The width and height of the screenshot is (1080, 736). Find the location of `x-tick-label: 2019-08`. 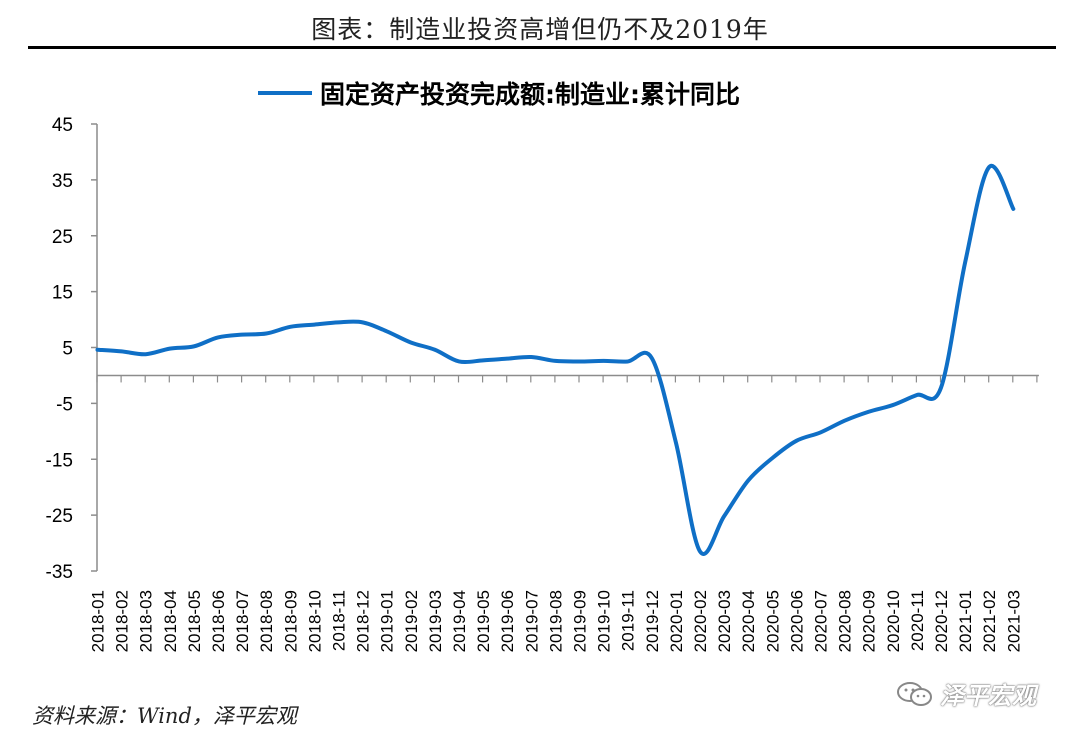

x-tick-label: 2019-08 is located at coordinates (555, 621).